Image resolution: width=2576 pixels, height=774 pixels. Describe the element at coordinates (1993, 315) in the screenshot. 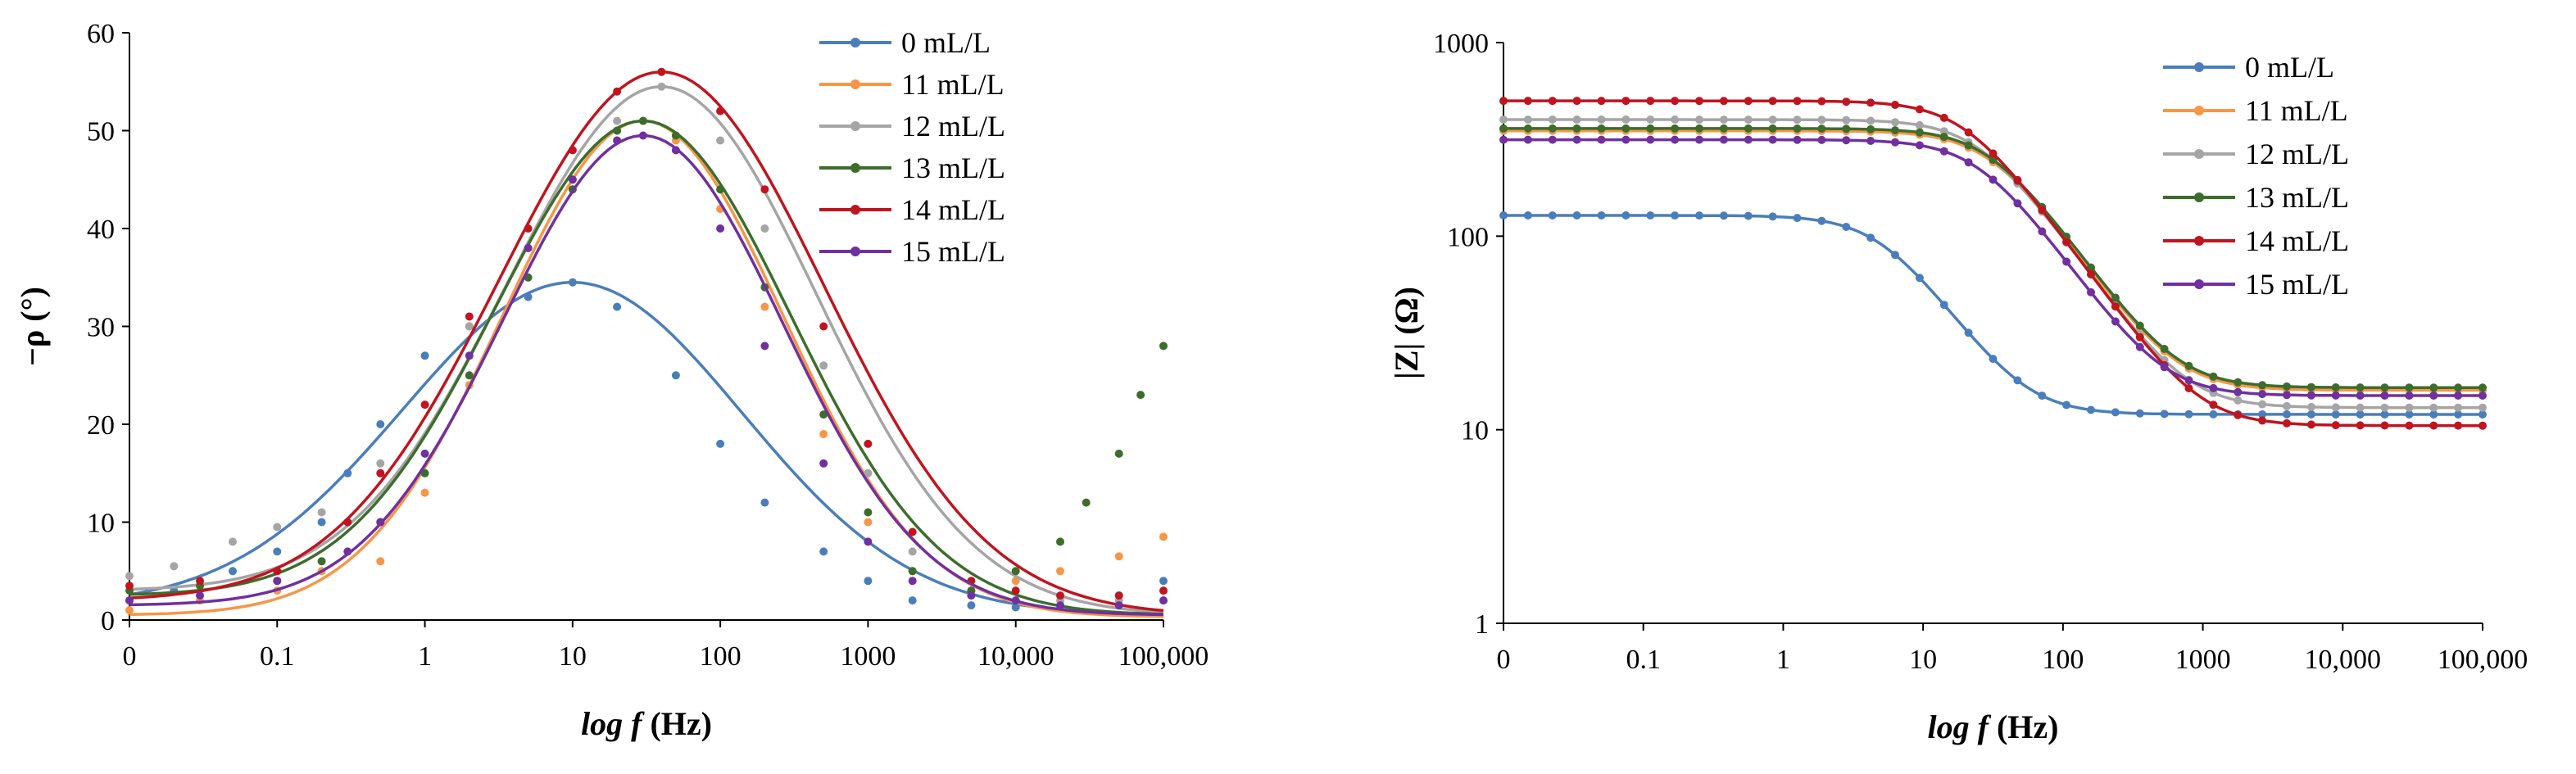

I see `series-0-mL-L` at that location.